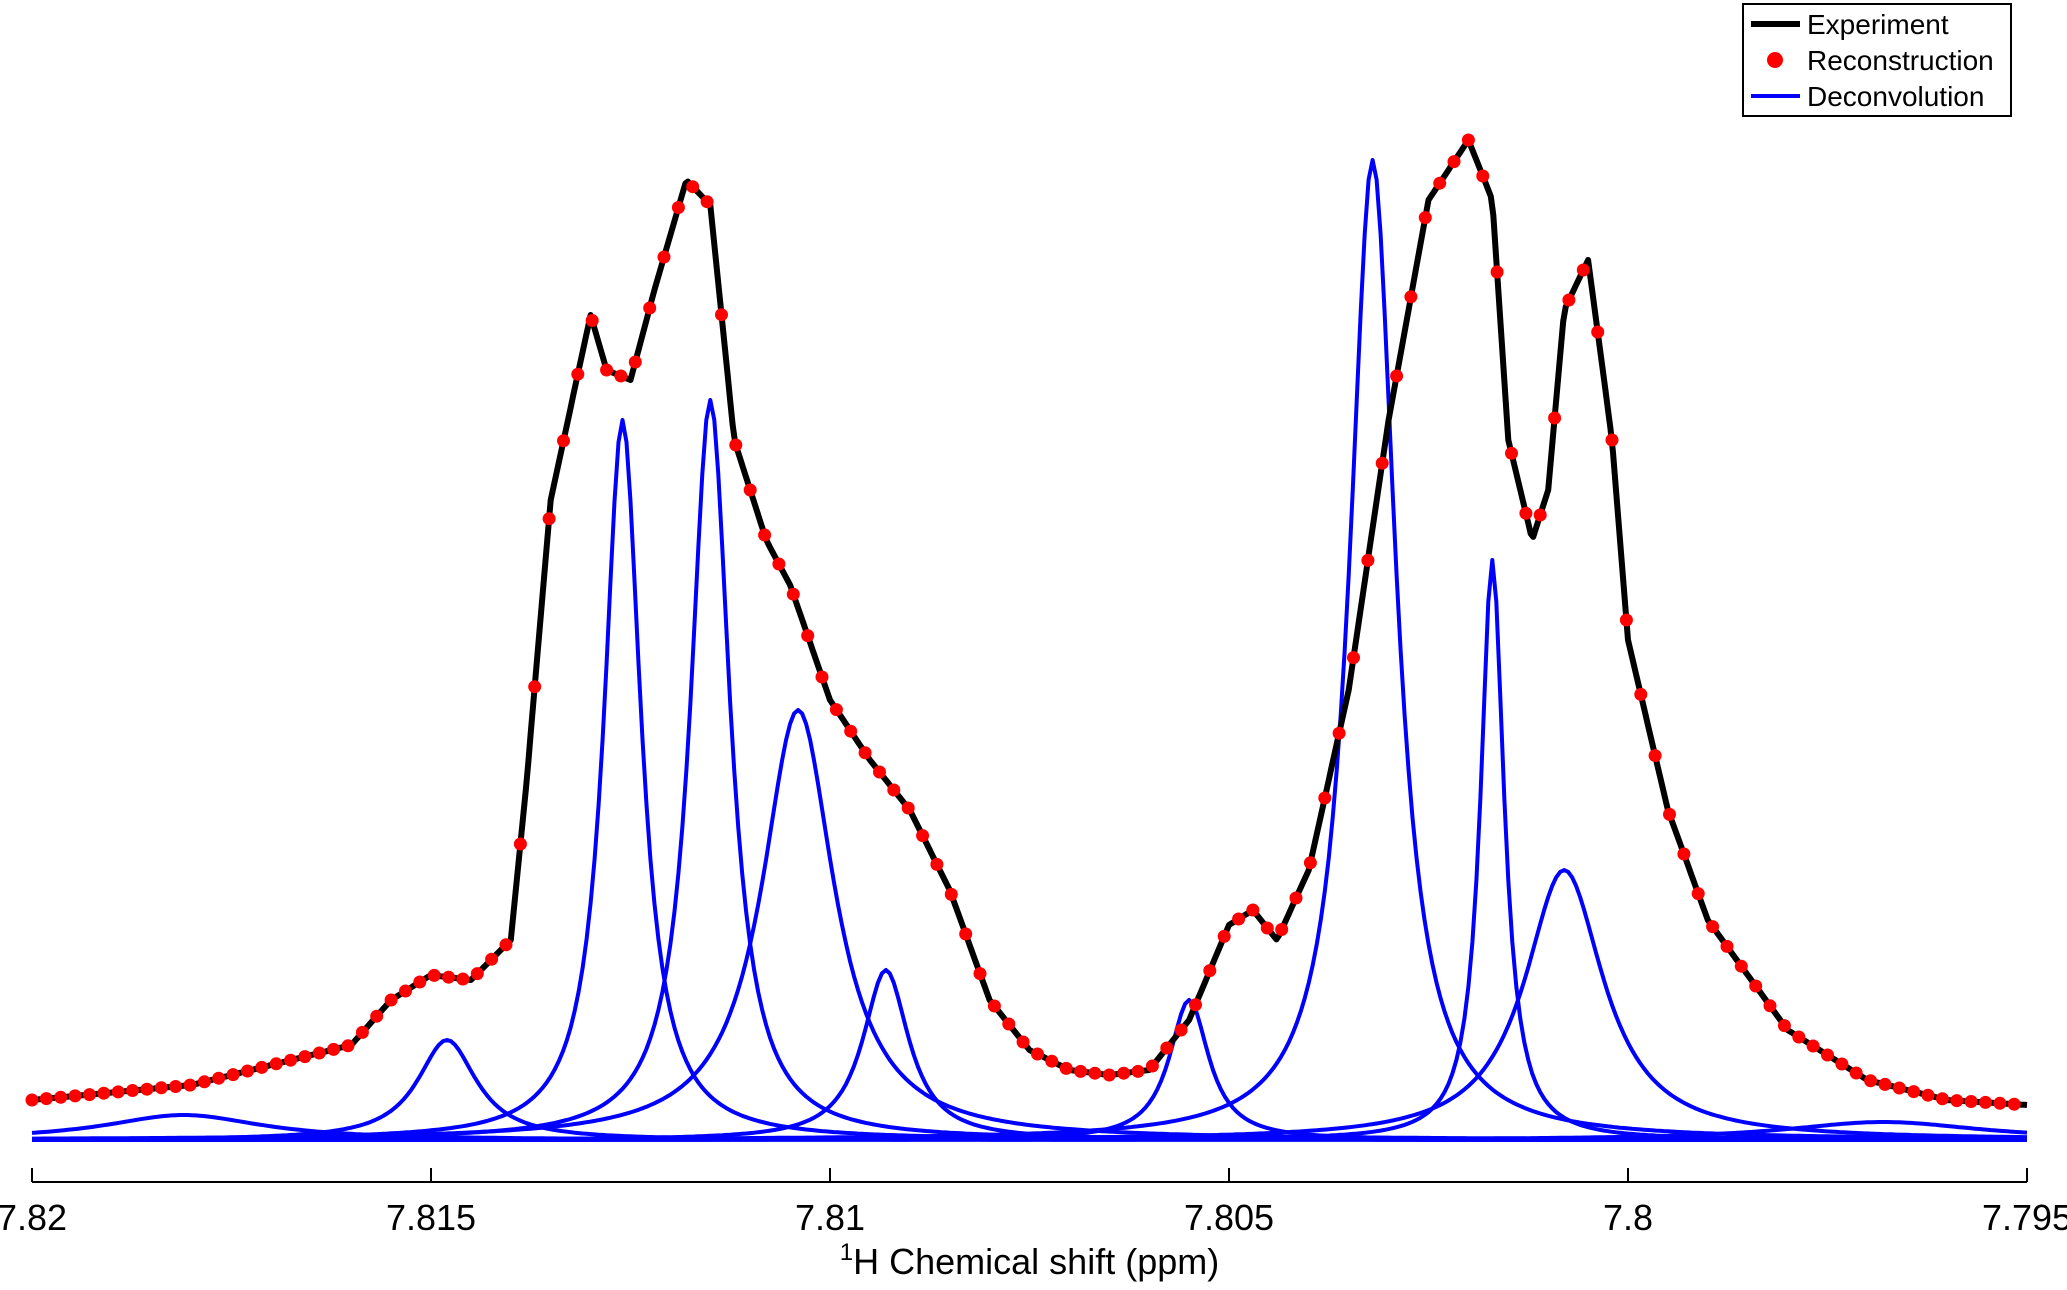 The width and height of the screenshot is (2067, 1290). Describe the element at coordinates (846, 1252) in the screenshot. I see `x-axis-label-superscript: 1` at that location.